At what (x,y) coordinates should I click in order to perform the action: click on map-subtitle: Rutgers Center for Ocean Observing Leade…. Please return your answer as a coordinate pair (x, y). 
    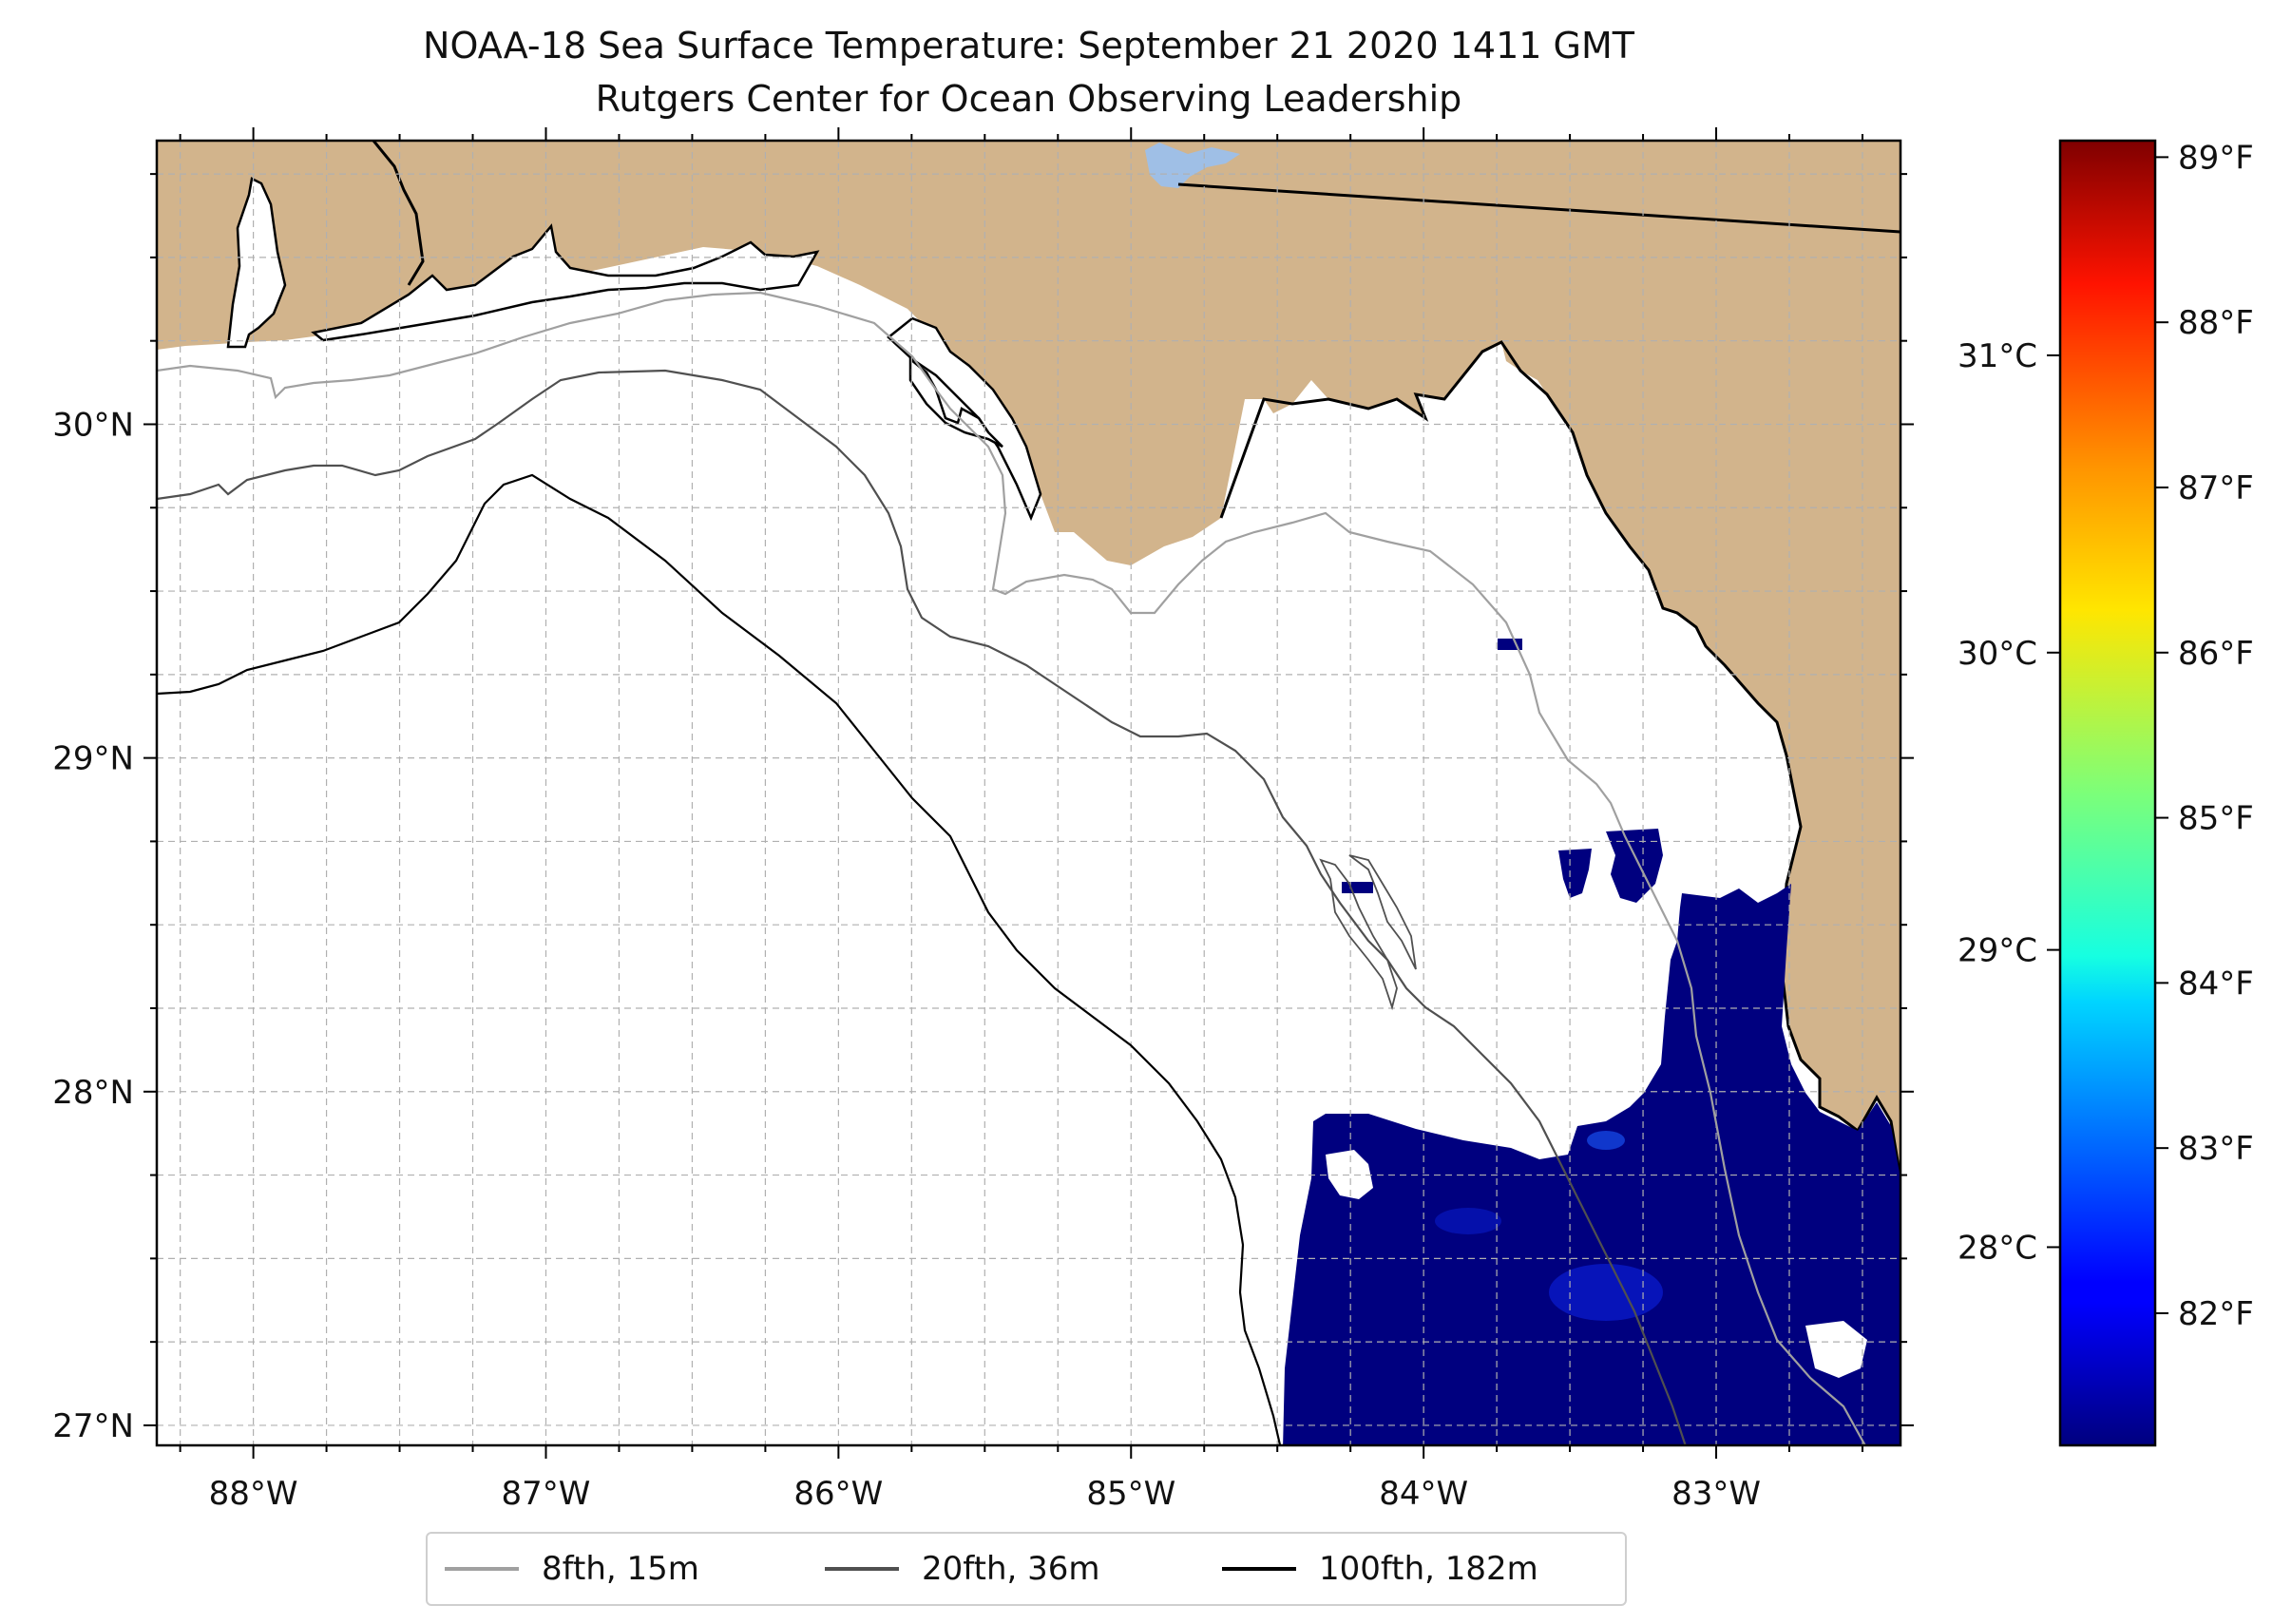
    Looking at the image, I should click on (1028, 99).